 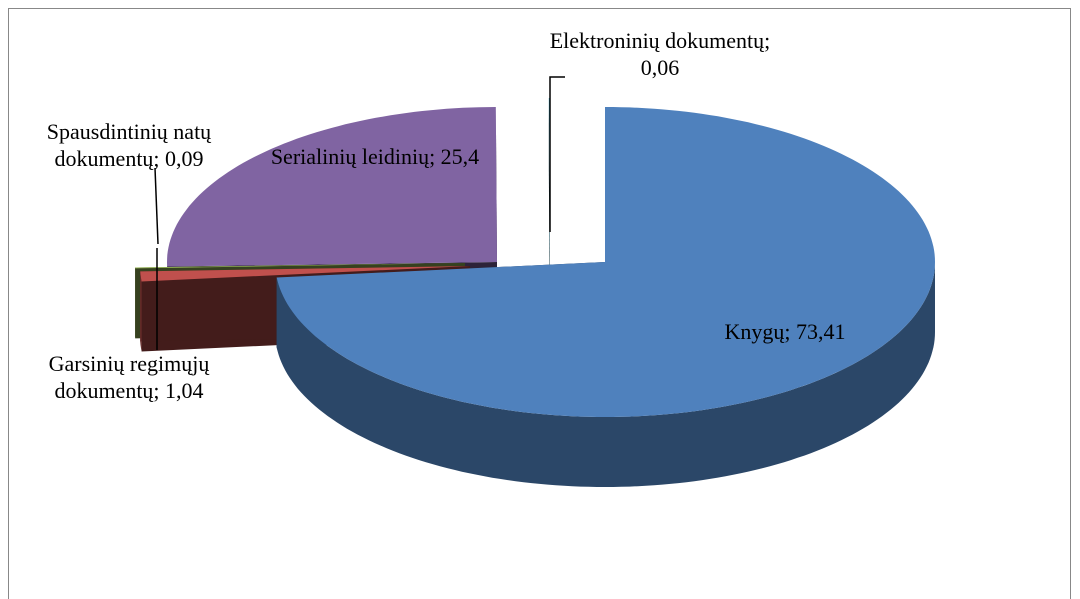 I want to click on data-label: Garsinių regimųjų dokumentų; 1,04, so click(x=129, y=377).